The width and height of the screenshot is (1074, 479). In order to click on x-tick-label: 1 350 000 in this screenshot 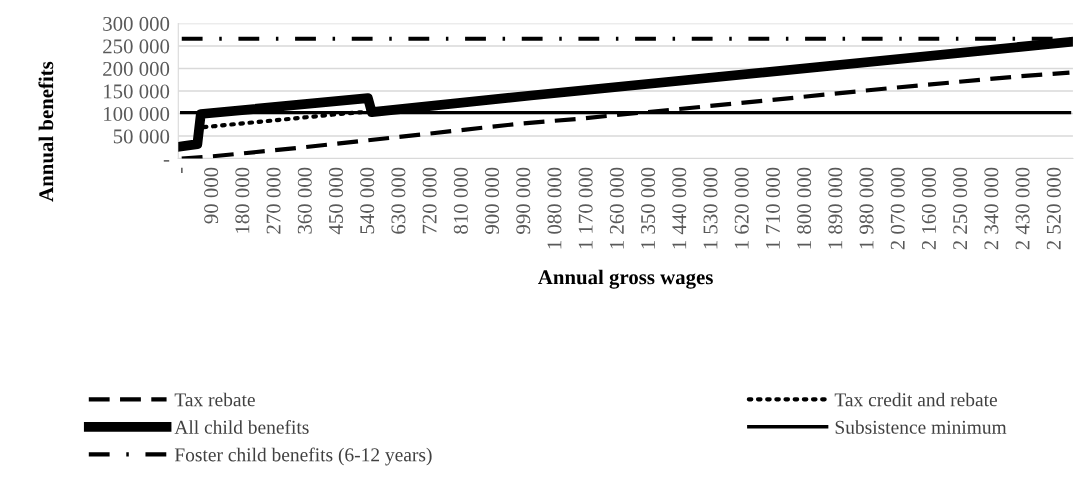, I will do `click(648, 208)`.